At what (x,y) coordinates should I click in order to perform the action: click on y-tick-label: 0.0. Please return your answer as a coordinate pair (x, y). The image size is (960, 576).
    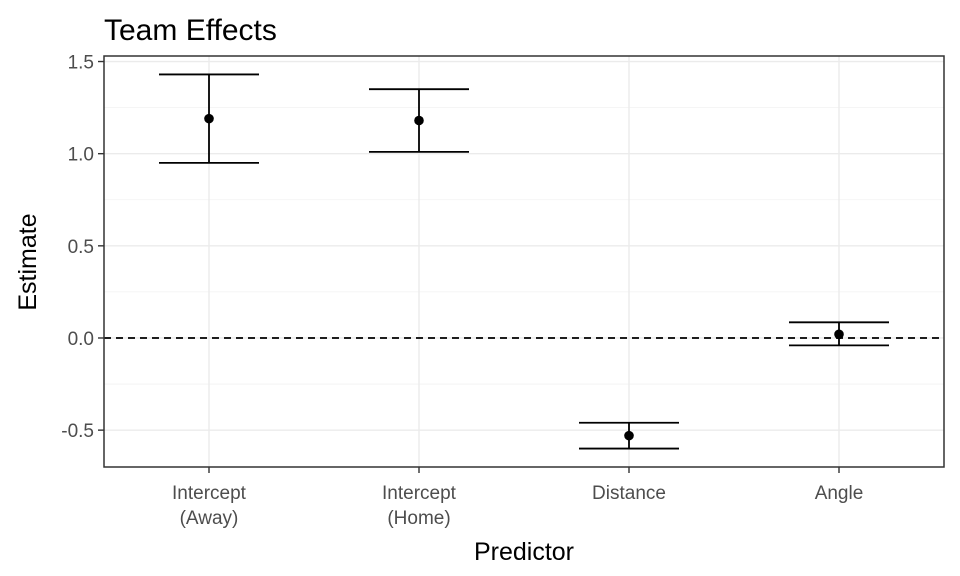
    Looking at the image, I should click on (81, 339).